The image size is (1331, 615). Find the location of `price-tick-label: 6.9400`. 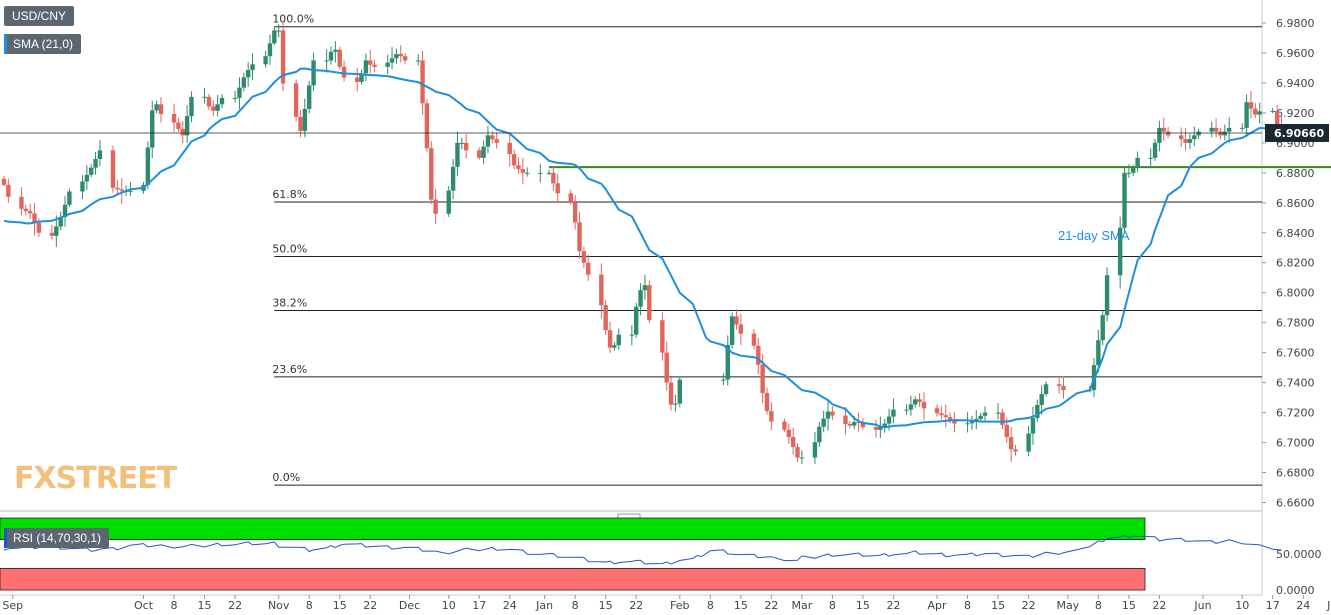

price-tick-label: 6.9400 is located at coordinates (1295, 83).